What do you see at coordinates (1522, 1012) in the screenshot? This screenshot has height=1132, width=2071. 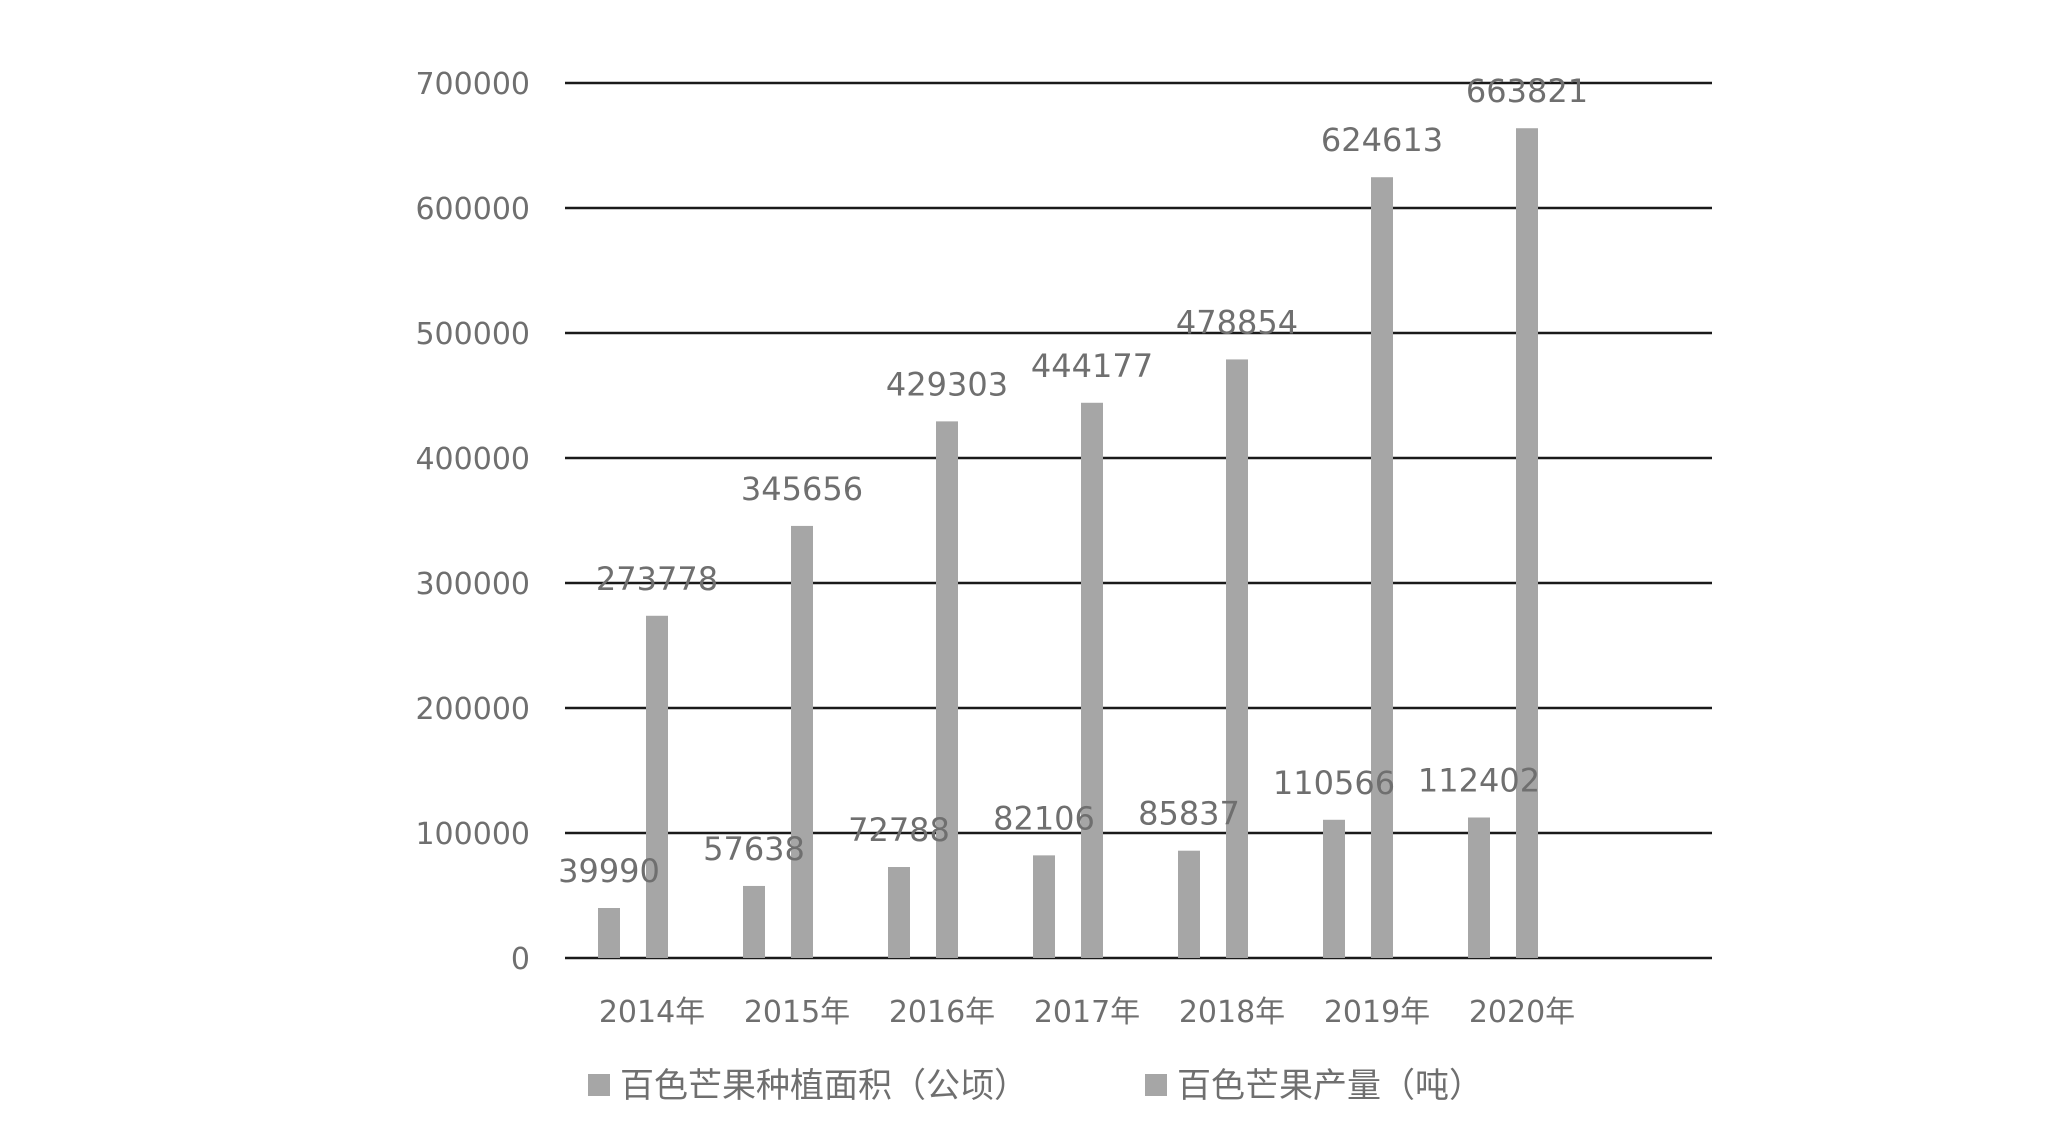 I see `x-tick-label: 2020年` at bounding box center [1522, 1012].